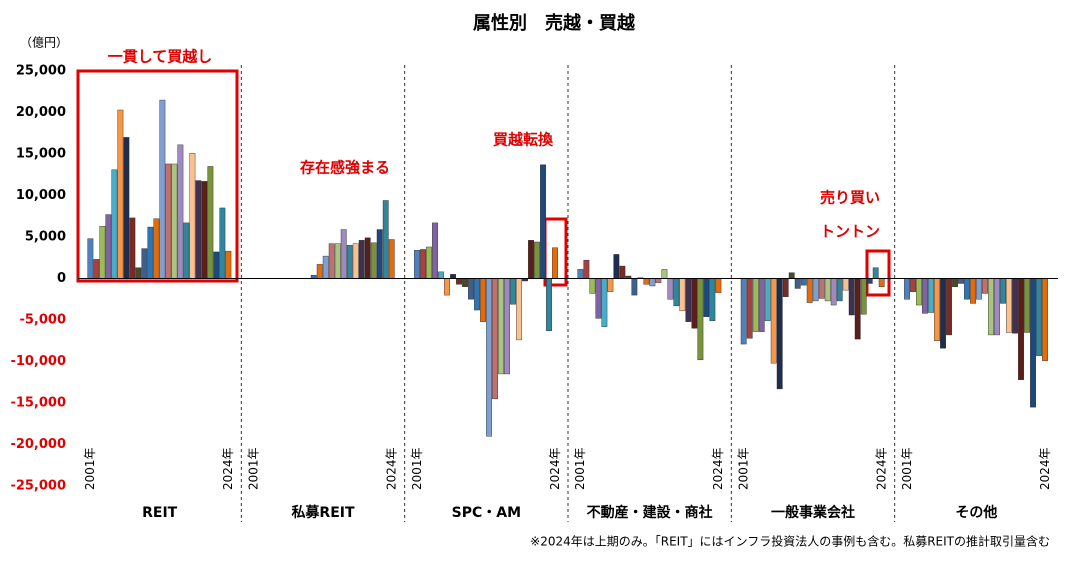  What do you see at coordinates (61, 278) in the screenshot?
I see `y-tick-label: 0` at bounding box center [61, 278].